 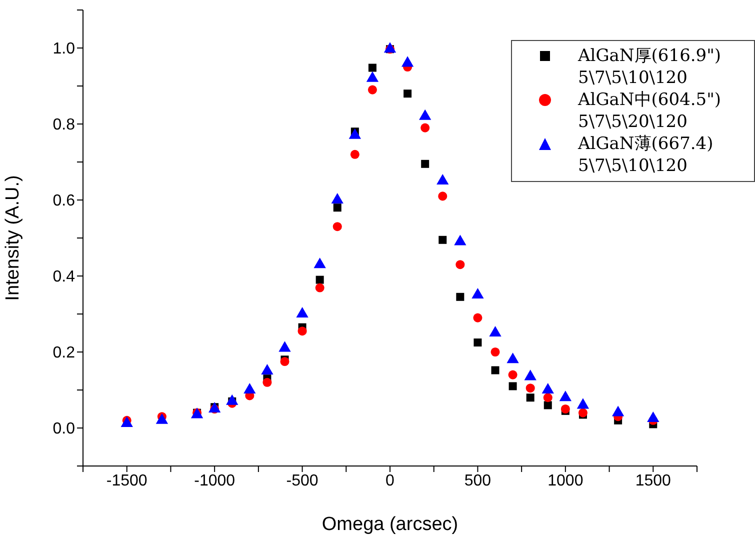 I want to click on x-tick-label: 500, so click(x=478, y=481).